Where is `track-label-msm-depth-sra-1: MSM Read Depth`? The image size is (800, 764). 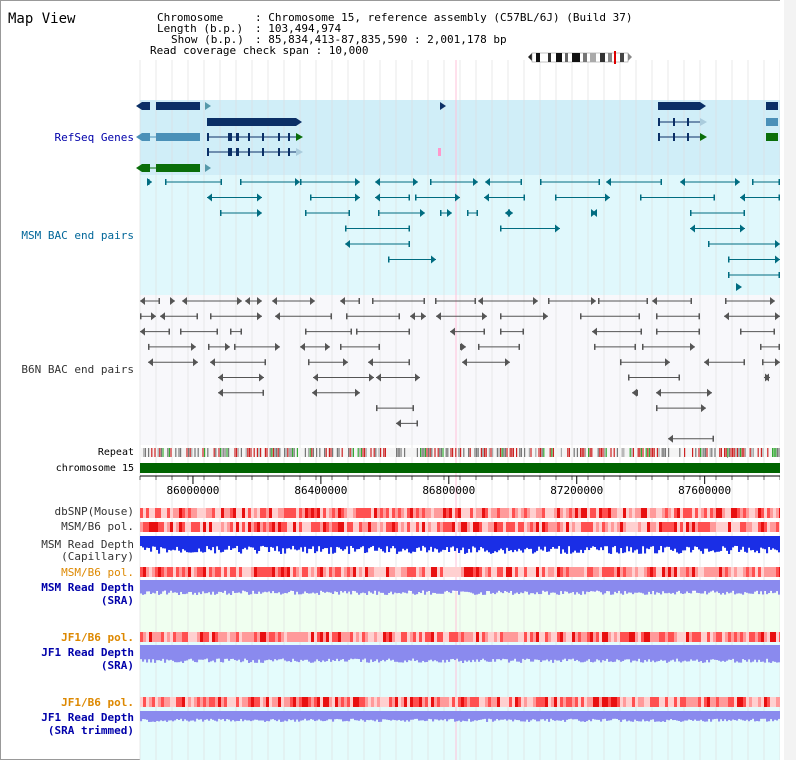
track-label-msm-depth-sra-1: MSM Read Depth is located at coordinates (87, 587).